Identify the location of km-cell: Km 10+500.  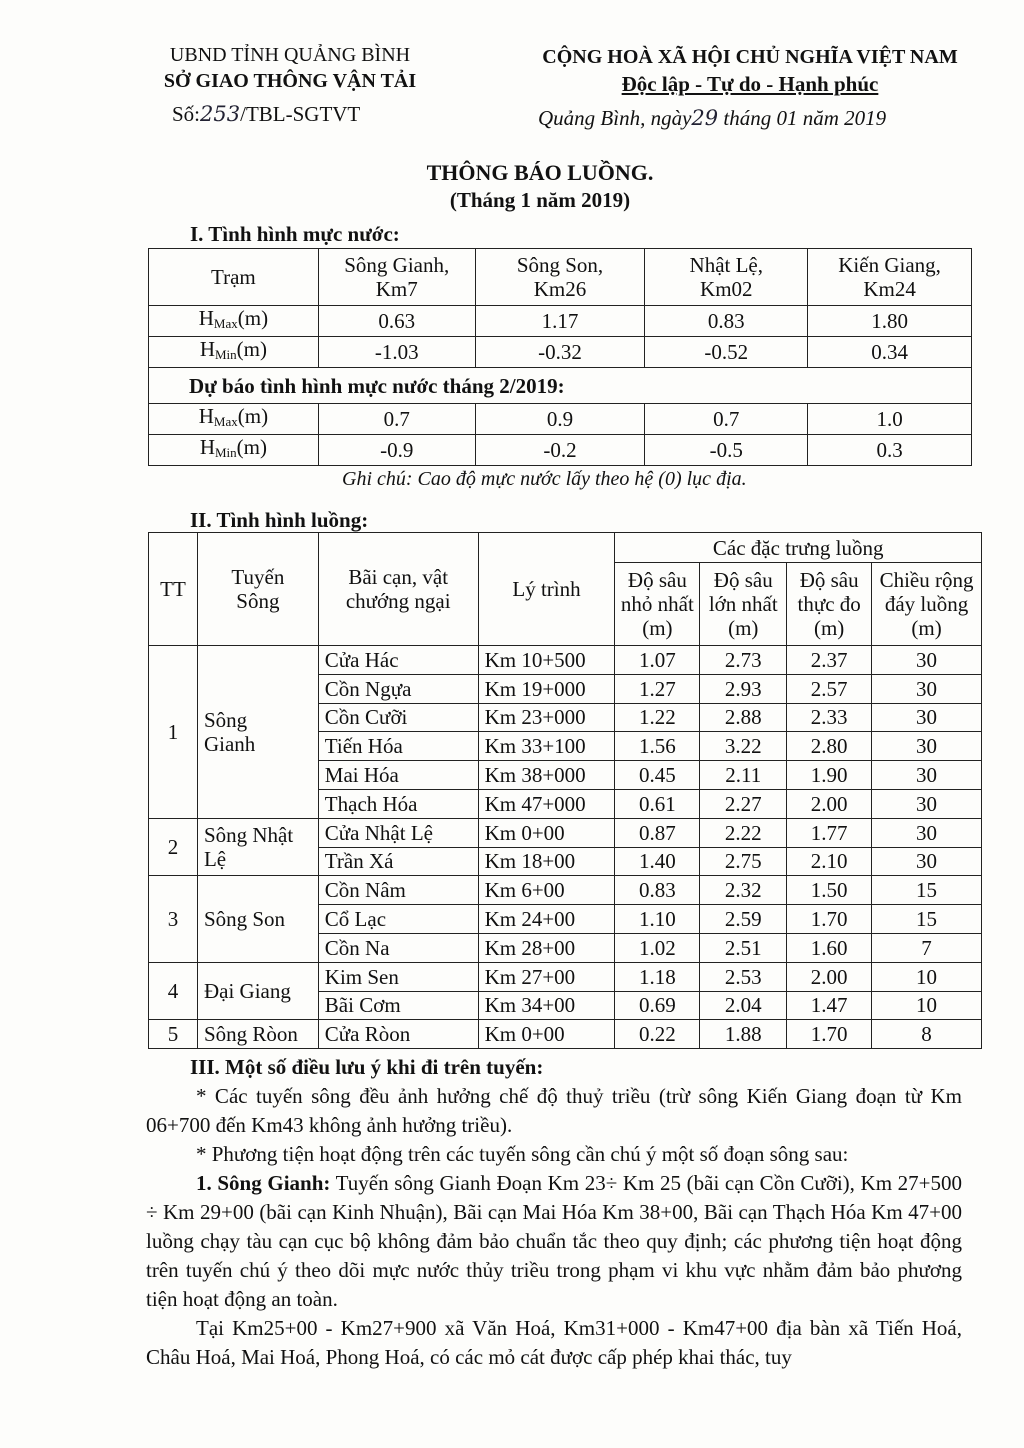
(546, 660).